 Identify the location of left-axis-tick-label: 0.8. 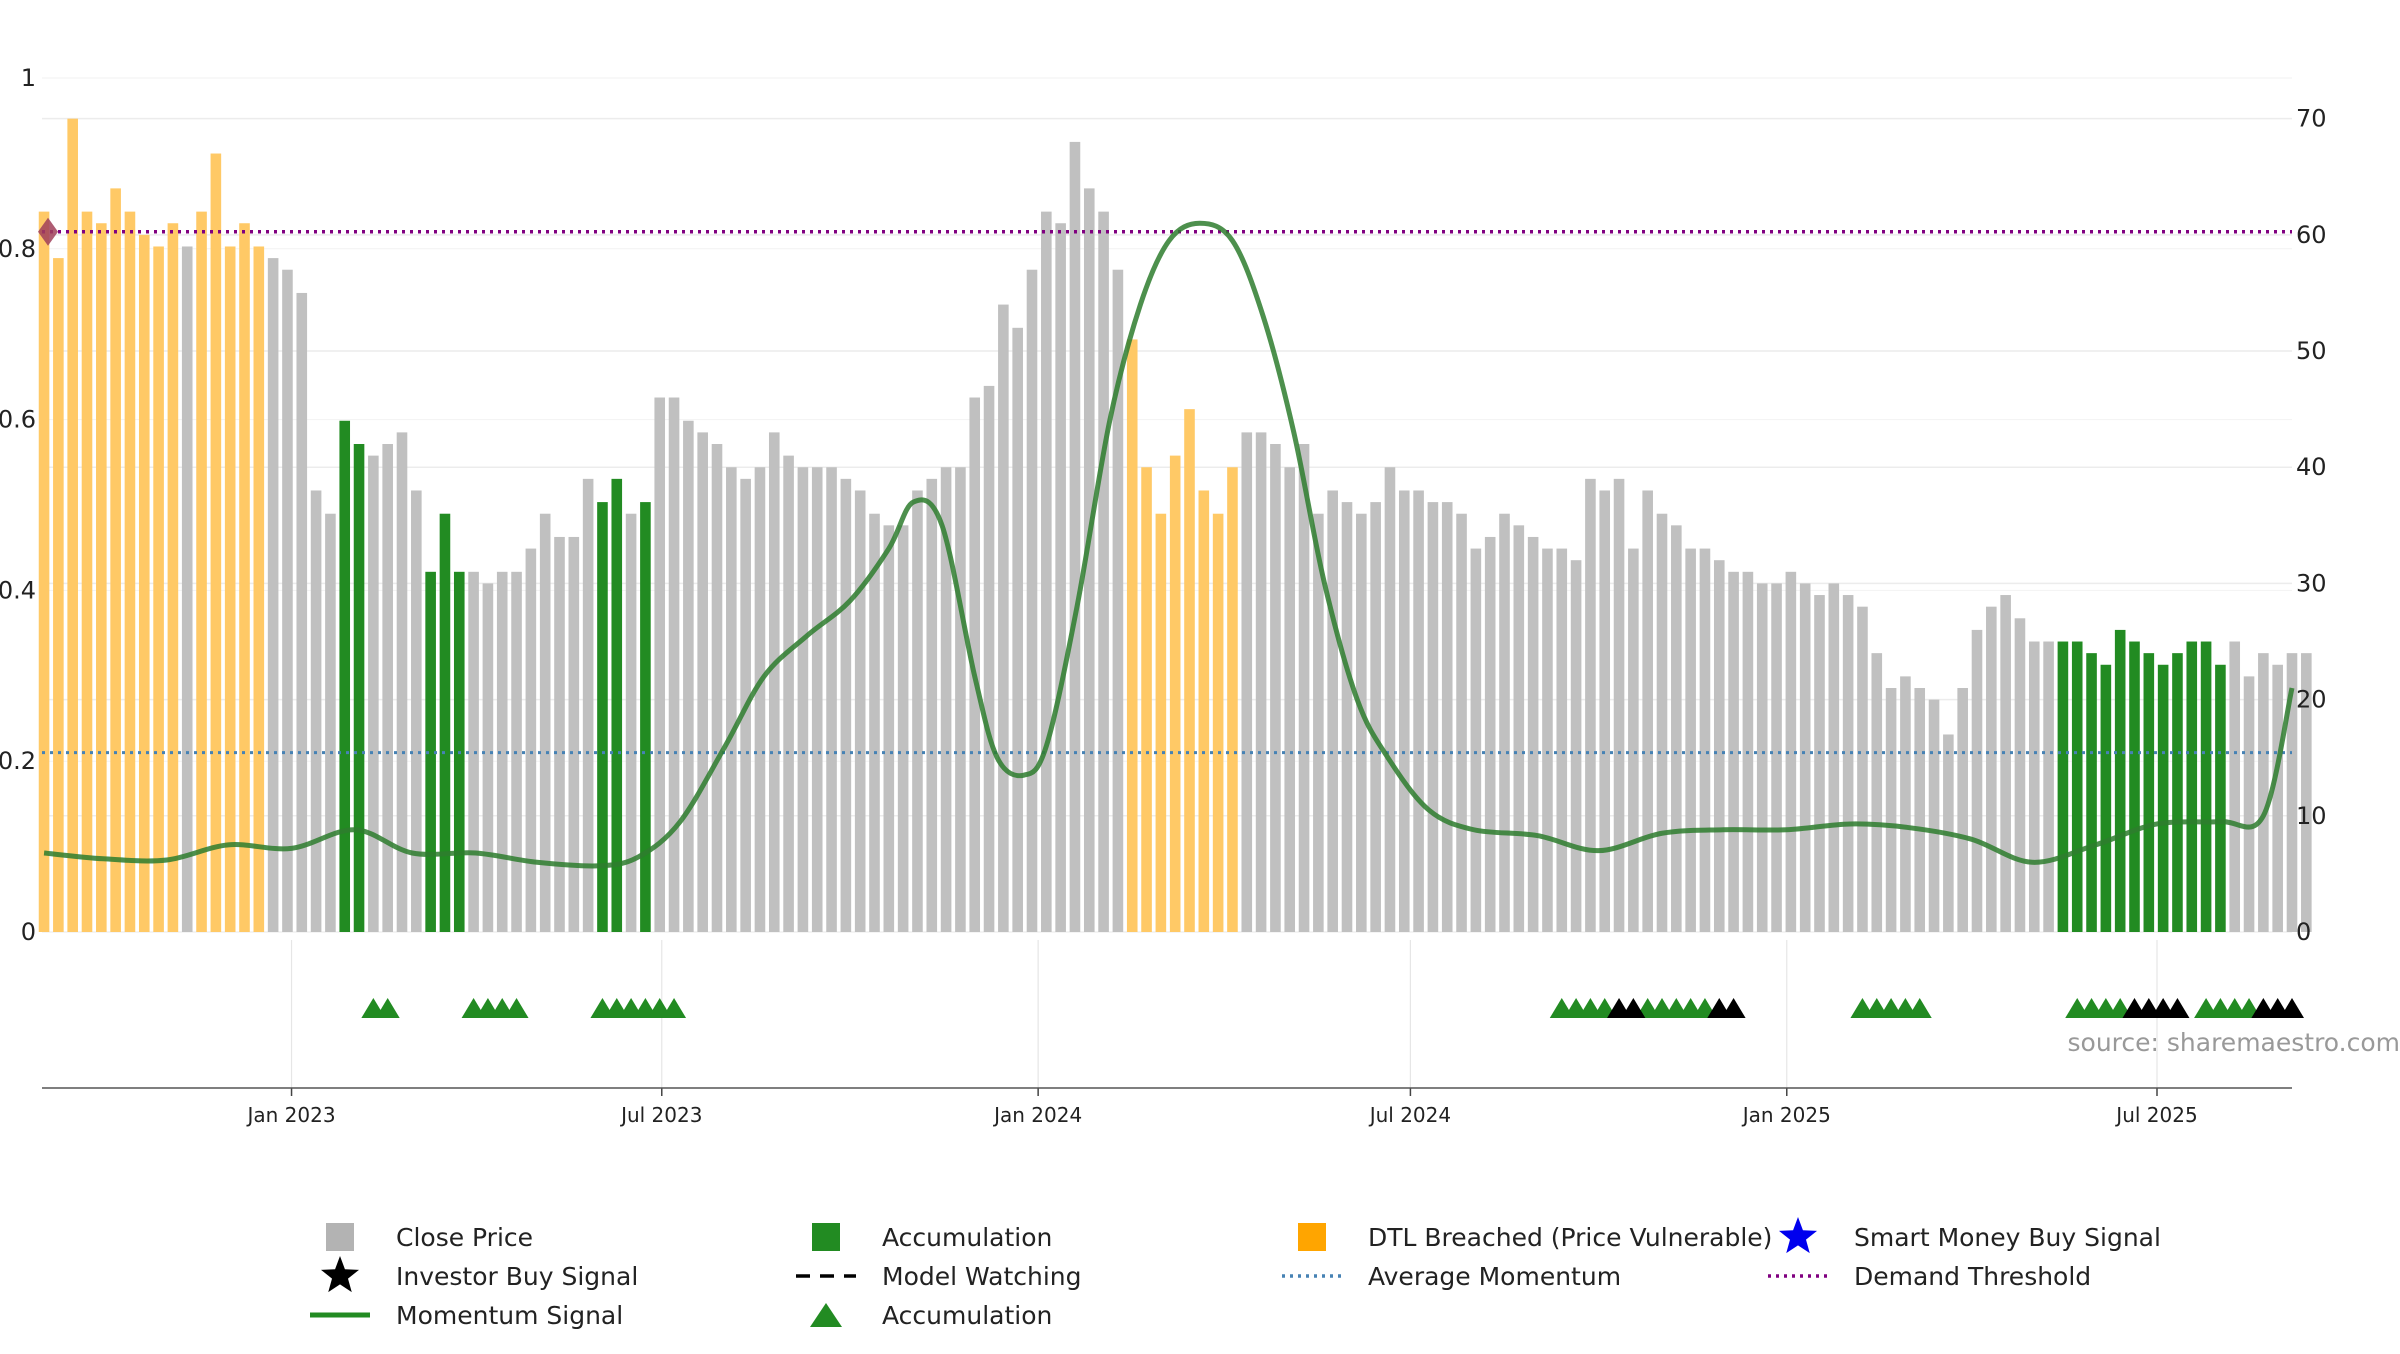
(18, 249).